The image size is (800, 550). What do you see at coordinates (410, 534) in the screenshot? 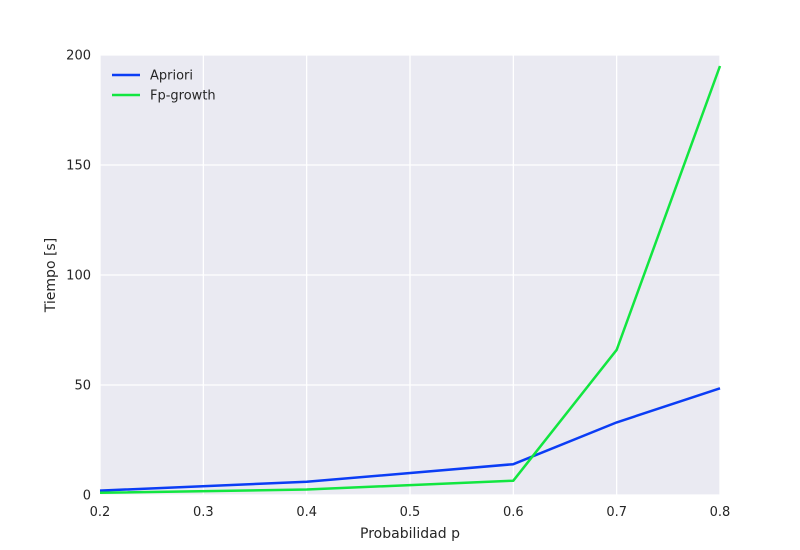
I see `x-axis-label: Probabilidad p` at bounding box center [410, 534].